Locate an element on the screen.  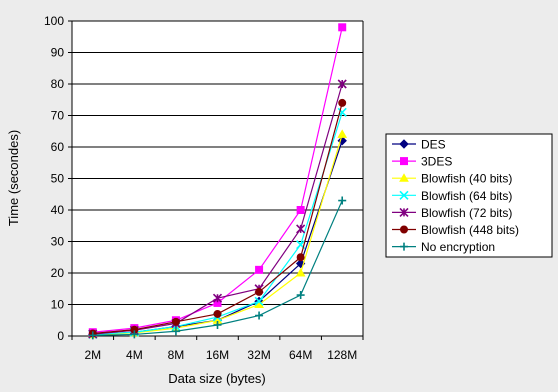
y-tick-label: 0 is located at coordinates (60, 336).